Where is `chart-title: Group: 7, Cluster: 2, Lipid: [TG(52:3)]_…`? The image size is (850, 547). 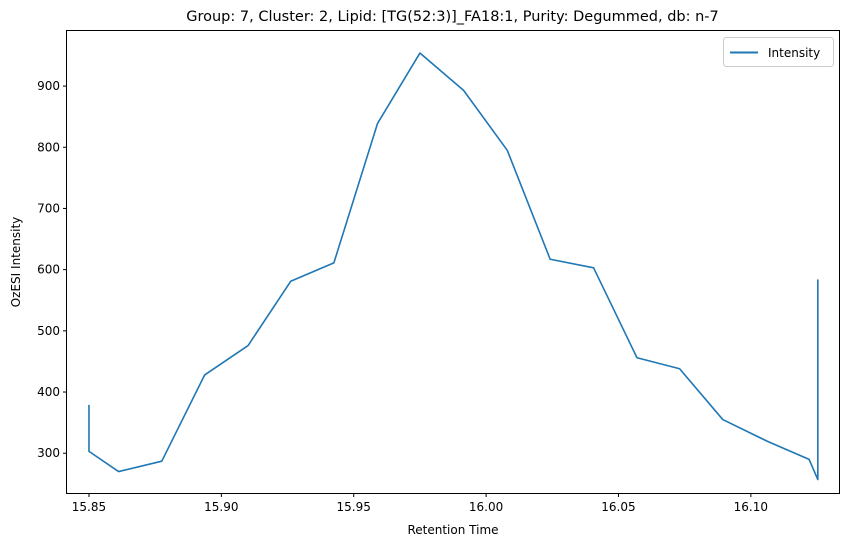
chart-title: Group: 7, Cluster: 2, Lipid: [TG(52:3)]_… is located at coordinates (452, 17).